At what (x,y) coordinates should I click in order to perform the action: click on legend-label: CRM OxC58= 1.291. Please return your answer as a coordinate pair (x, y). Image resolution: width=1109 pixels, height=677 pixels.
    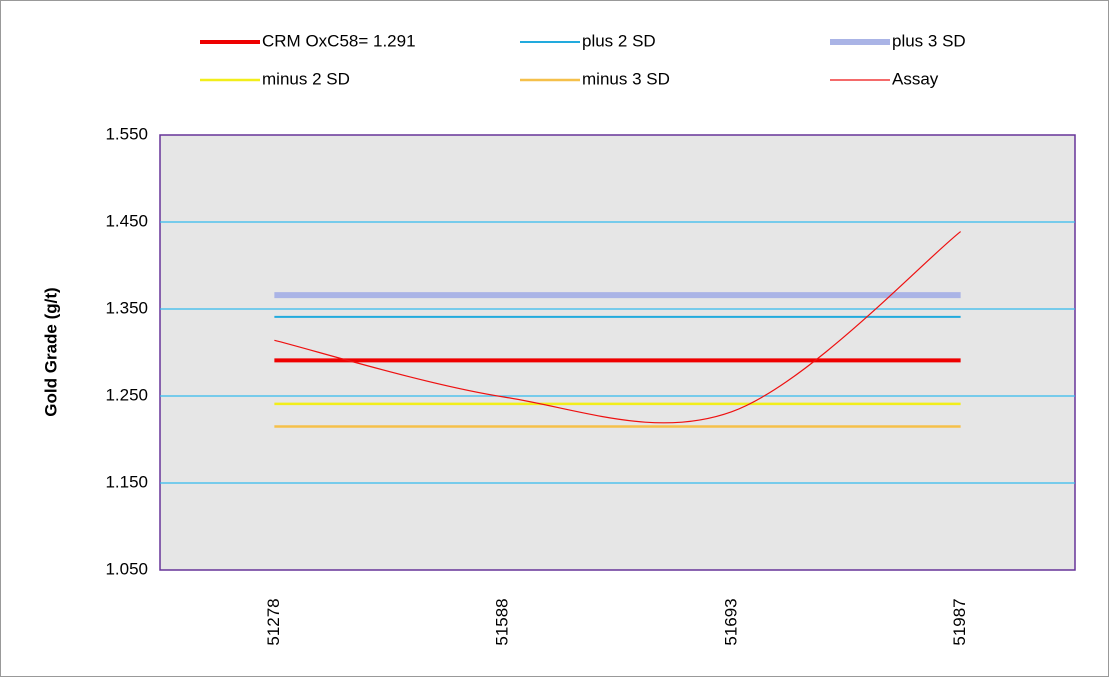
    Looking at the image, I should click on (339, 40).